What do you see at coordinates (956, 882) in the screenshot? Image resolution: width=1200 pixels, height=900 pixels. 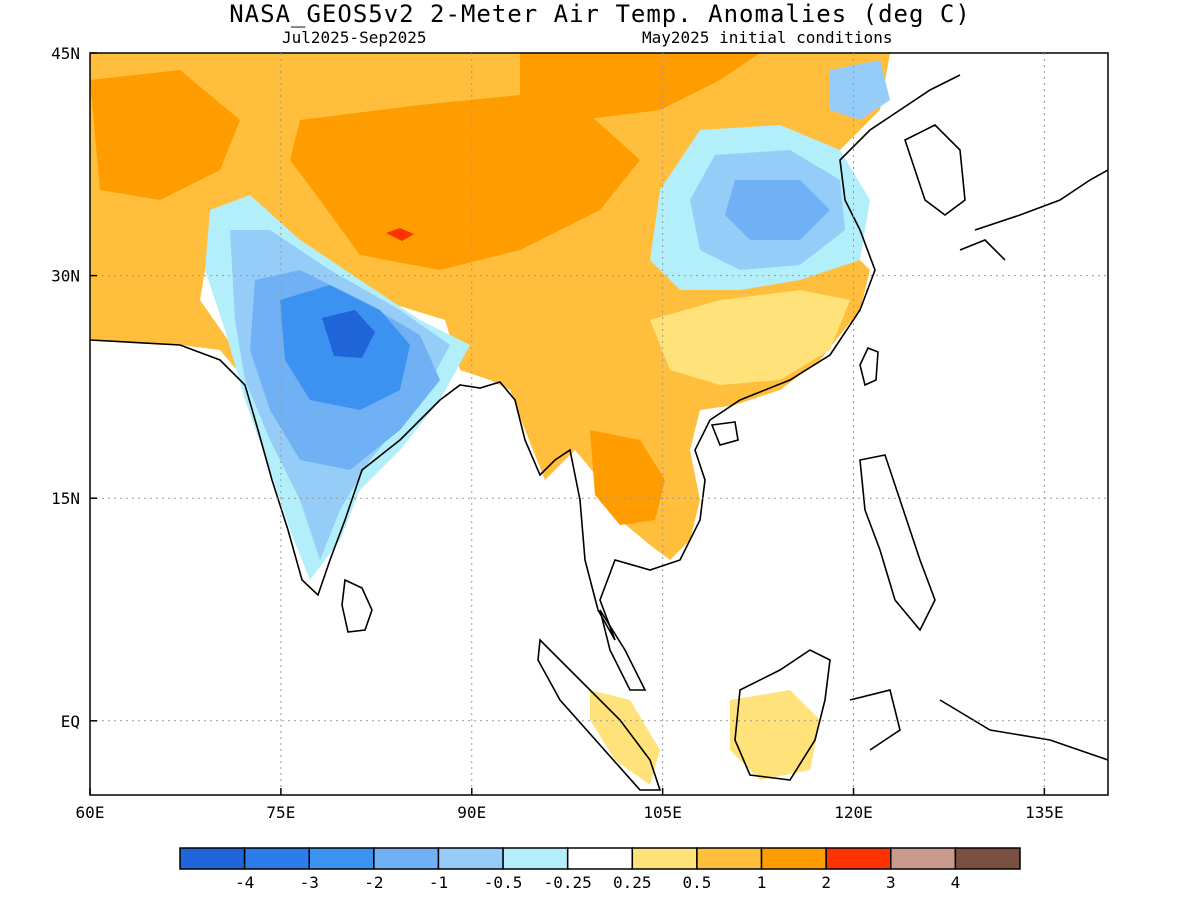 I see `colorbar-label: 4` at bounding box center [956, 882].